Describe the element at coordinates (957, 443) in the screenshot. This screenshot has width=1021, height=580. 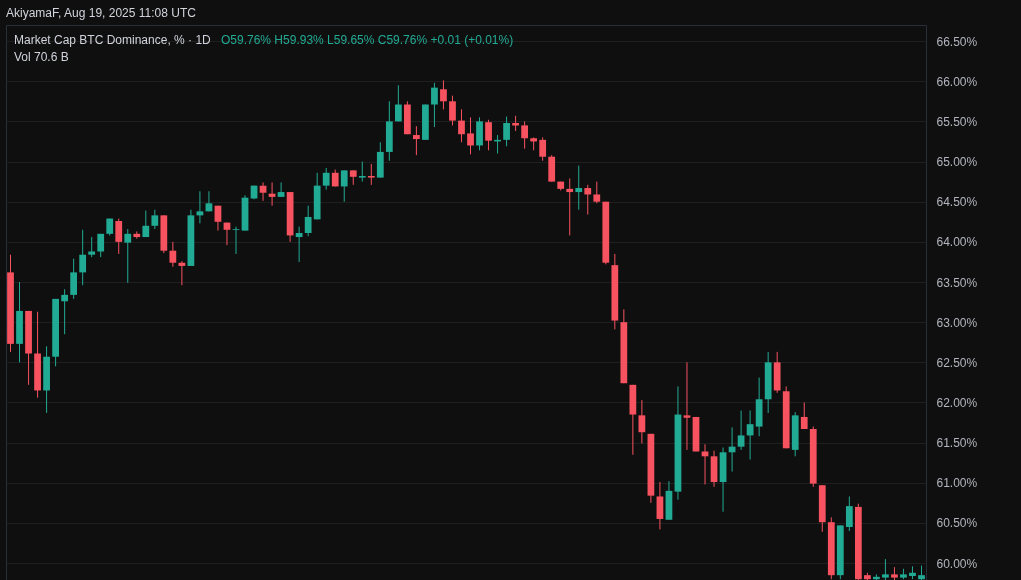
I see `y-tick-label: 61.50%` at that location.